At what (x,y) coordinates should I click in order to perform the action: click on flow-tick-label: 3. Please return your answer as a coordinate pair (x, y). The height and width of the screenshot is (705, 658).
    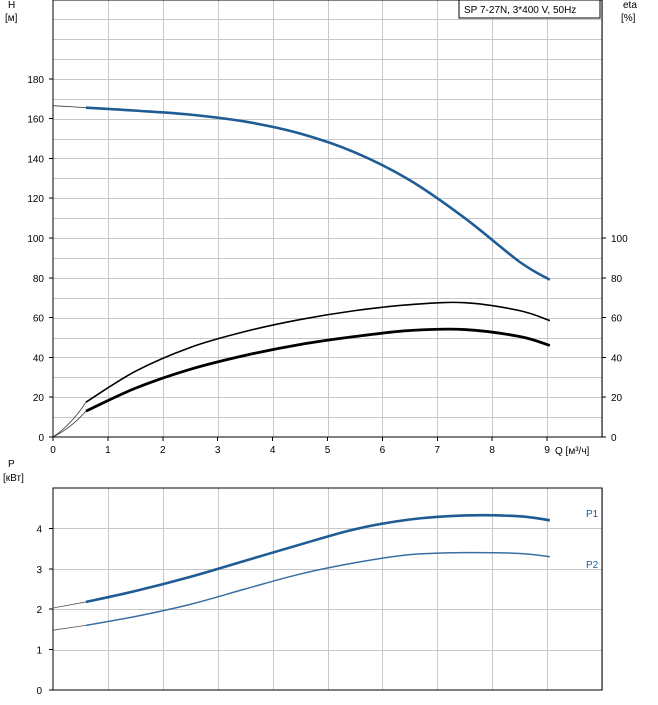
    Looking at the image, I should click on (218, 450).